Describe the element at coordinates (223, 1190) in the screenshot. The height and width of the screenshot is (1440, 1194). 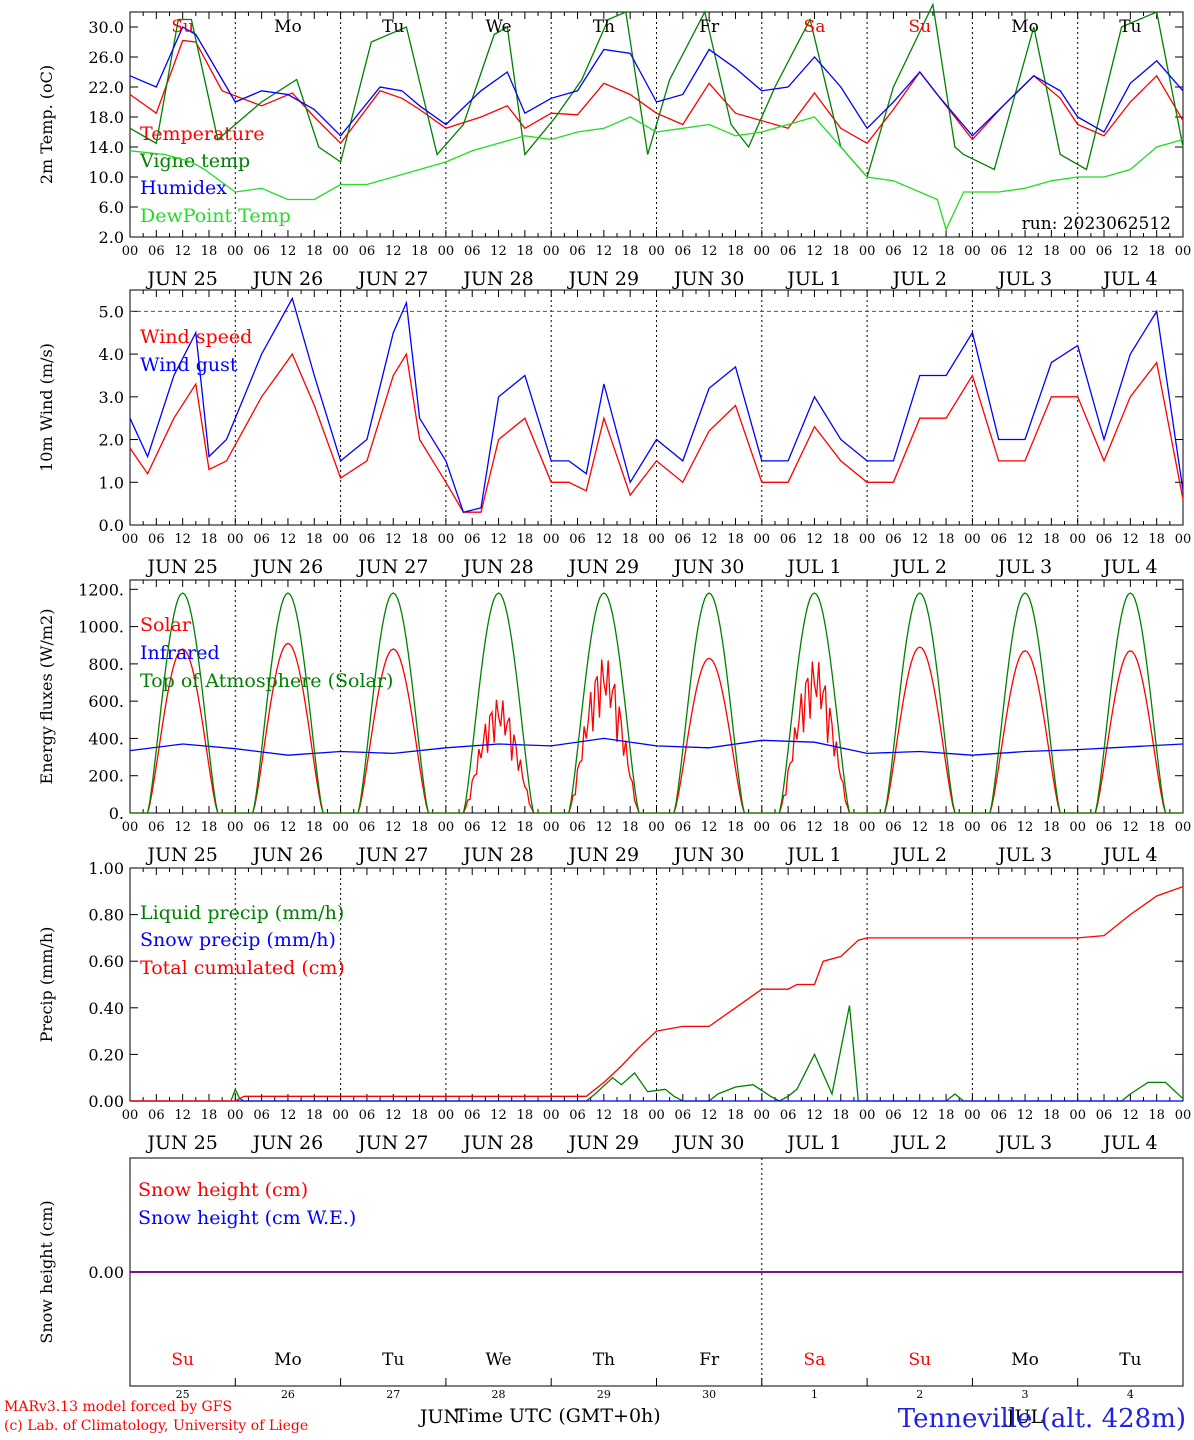
I see `legend-label: Snow height (cm)` at that location.